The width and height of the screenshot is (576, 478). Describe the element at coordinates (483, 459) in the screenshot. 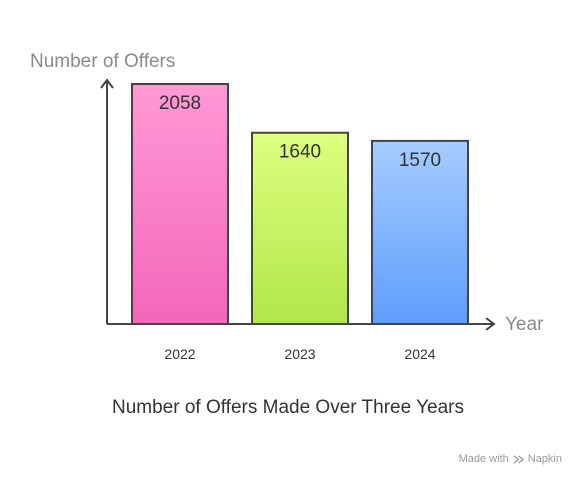

I see `made-with-text: Made with` at that location.